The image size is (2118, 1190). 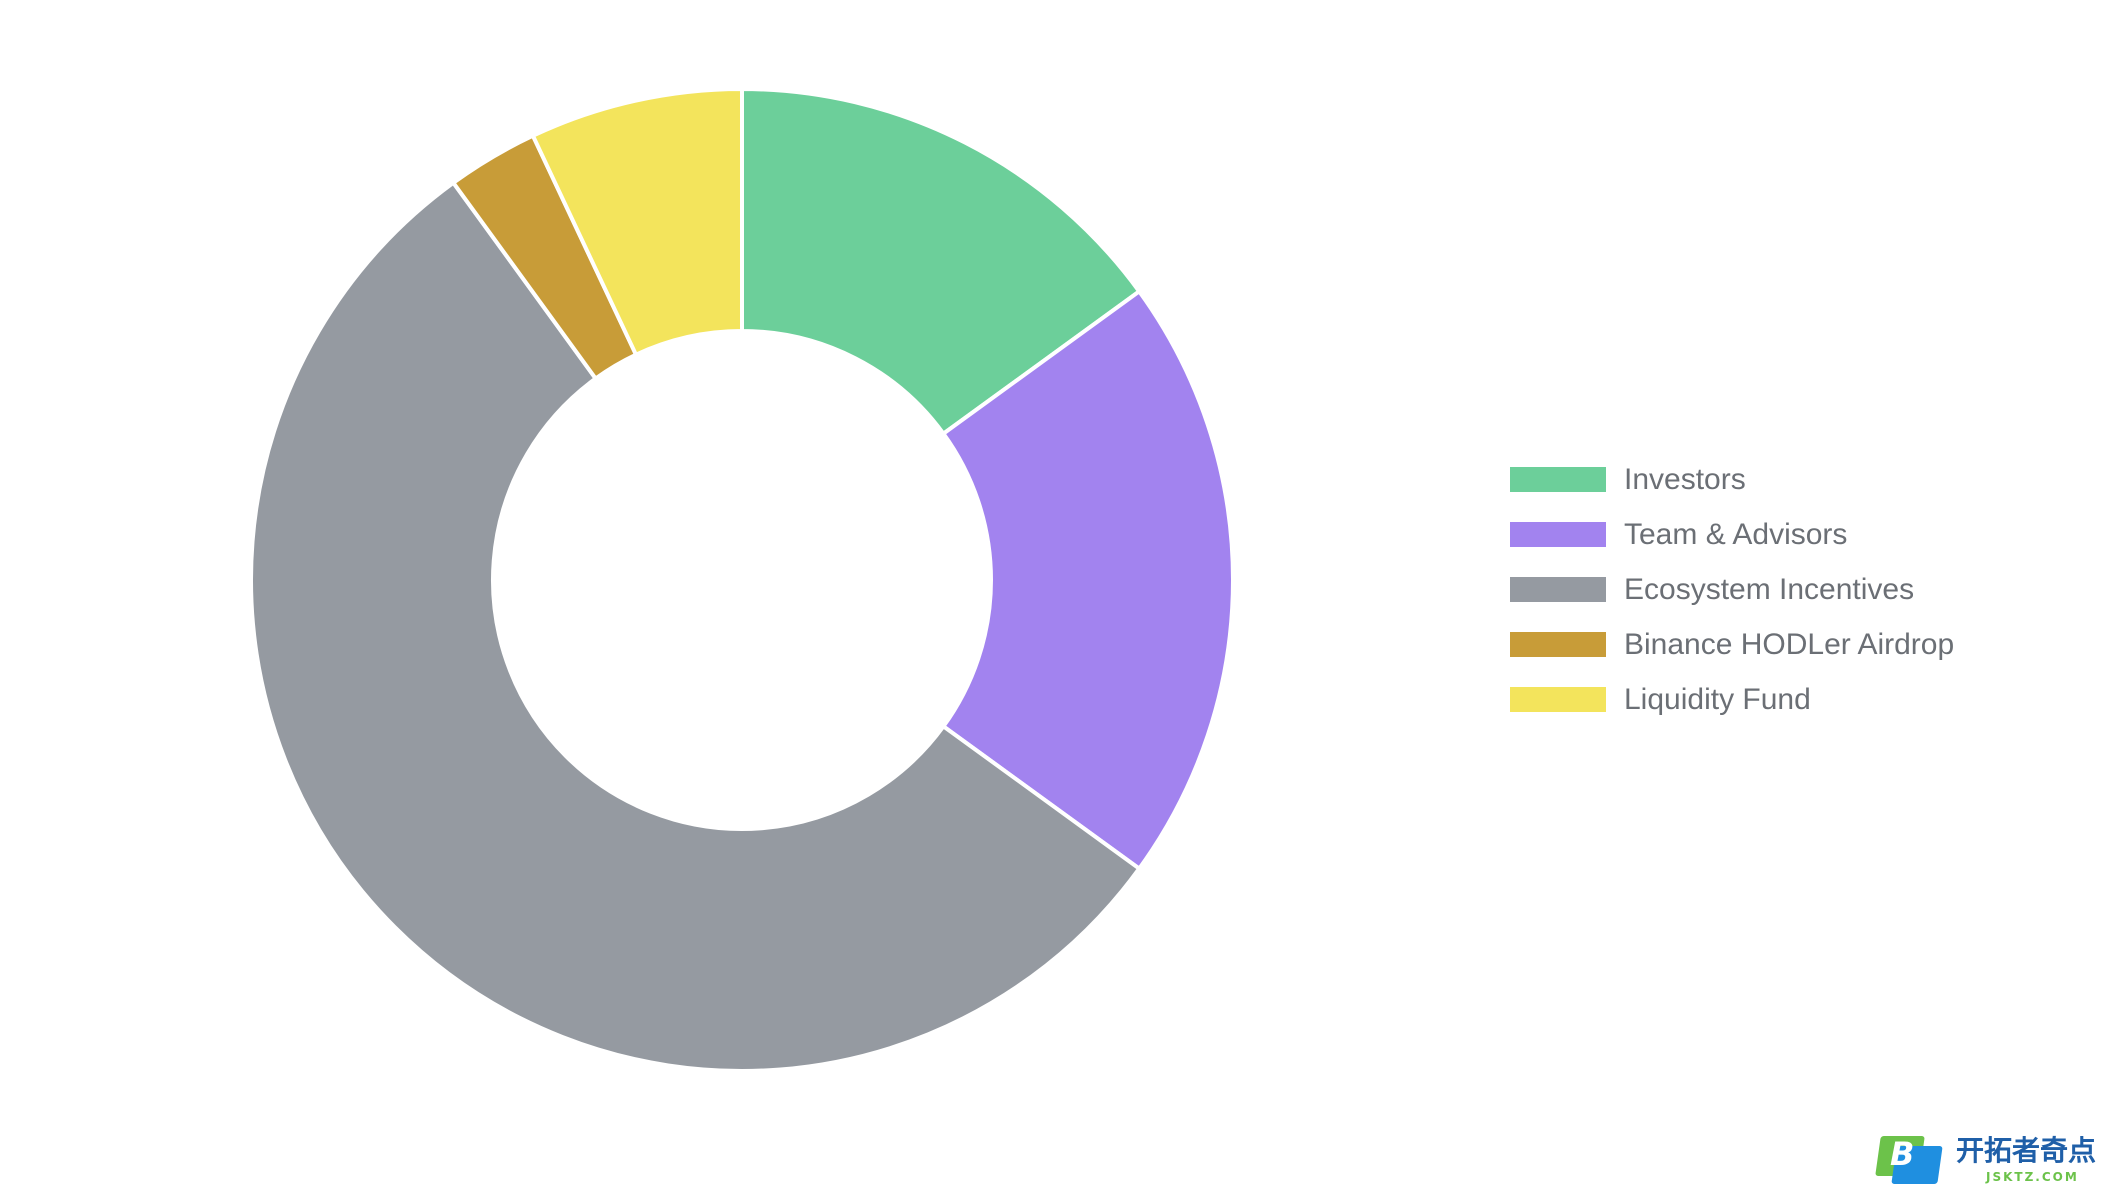 I want to click on legend-label: Ecosystem Incentives, so click(x=1769, y=589).